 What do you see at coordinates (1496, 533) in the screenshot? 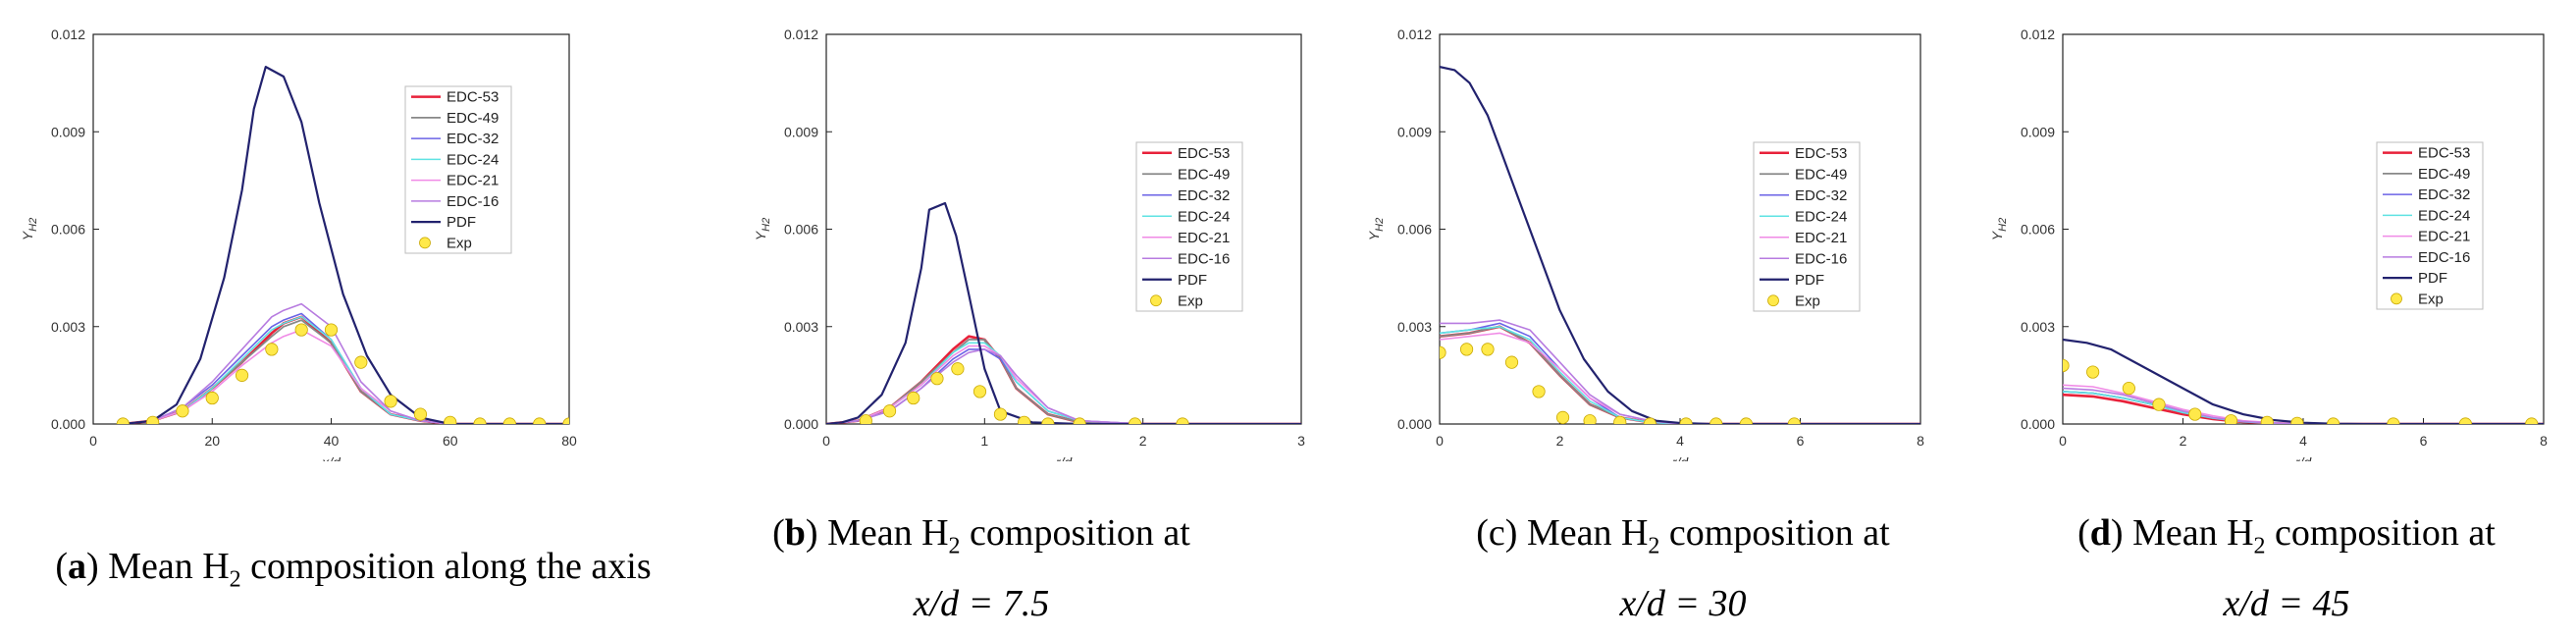
I see `caption-c-label: c` at bounding box center [1496, 533].